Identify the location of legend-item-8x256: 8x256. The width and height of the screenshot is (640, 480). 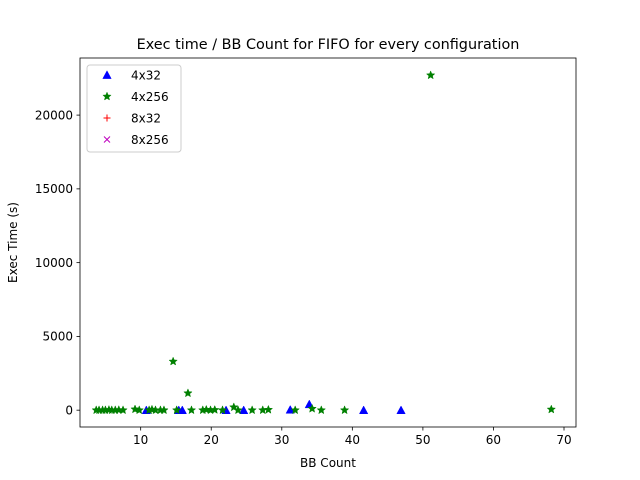
(136, 140).